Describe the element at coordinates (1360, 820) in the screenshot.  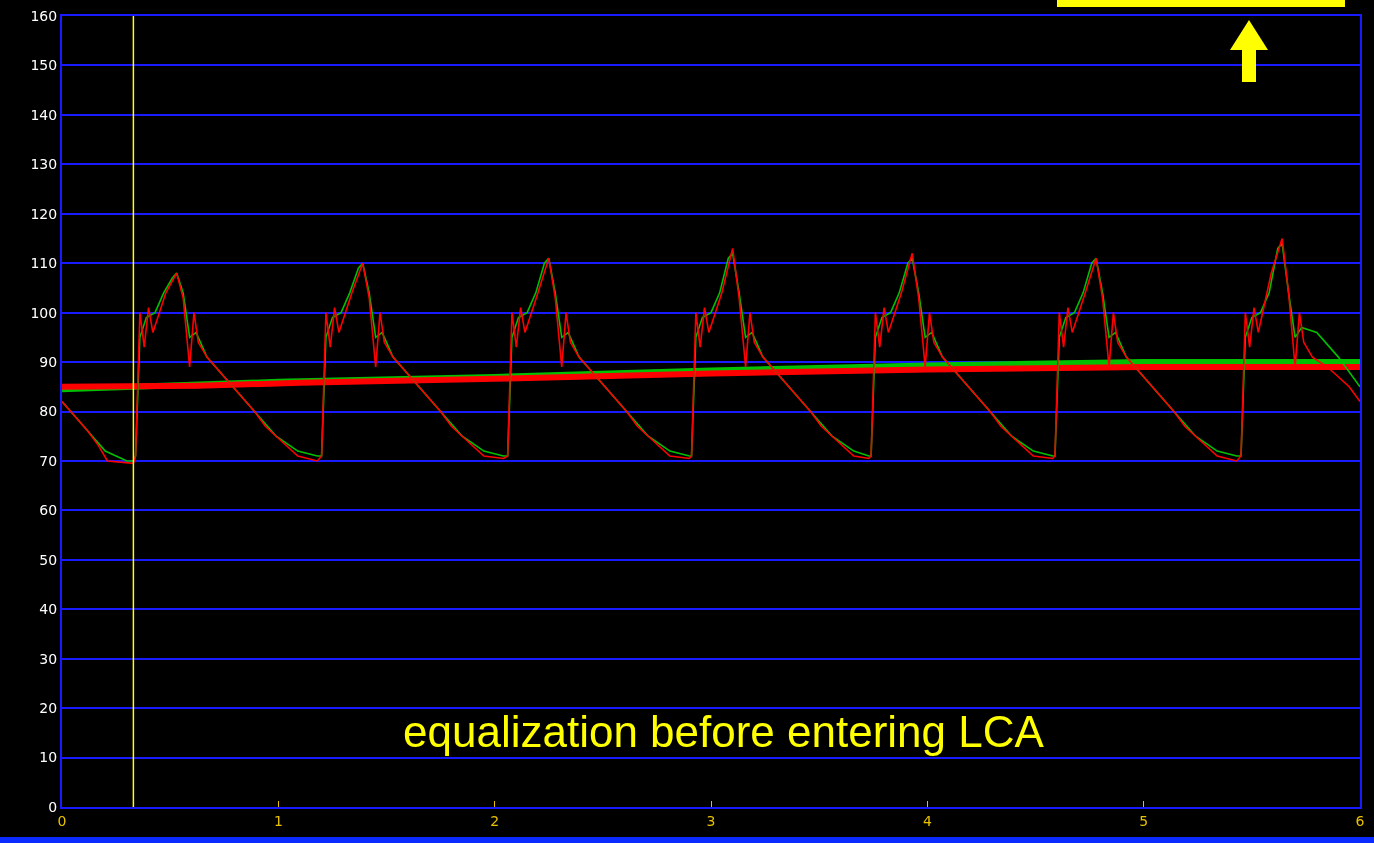
I see `x-tick-label: 6` at that location.